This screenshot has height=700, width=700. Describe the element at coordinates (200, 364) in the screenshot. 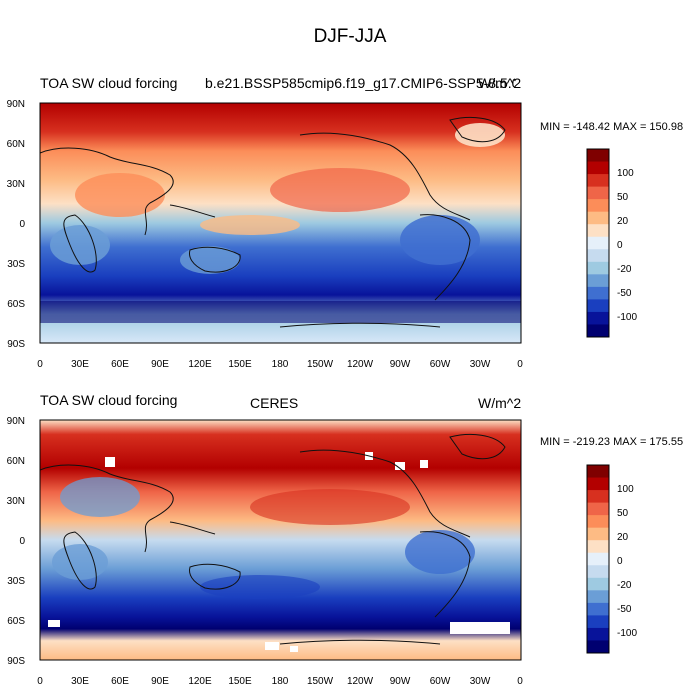

I see `lon-tick-label: 120E` at that location.